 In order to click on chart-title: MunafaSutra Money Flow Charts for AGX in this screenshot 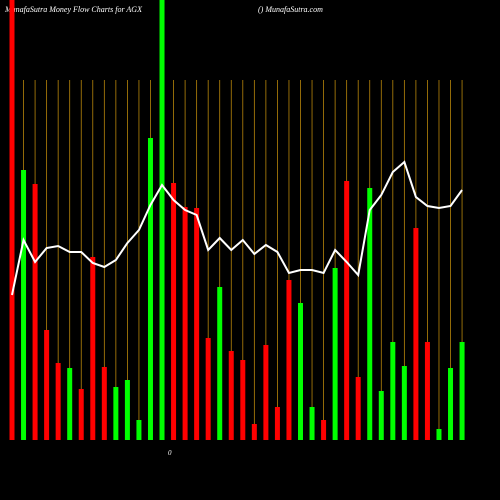, I will do `click(73, 9)`.